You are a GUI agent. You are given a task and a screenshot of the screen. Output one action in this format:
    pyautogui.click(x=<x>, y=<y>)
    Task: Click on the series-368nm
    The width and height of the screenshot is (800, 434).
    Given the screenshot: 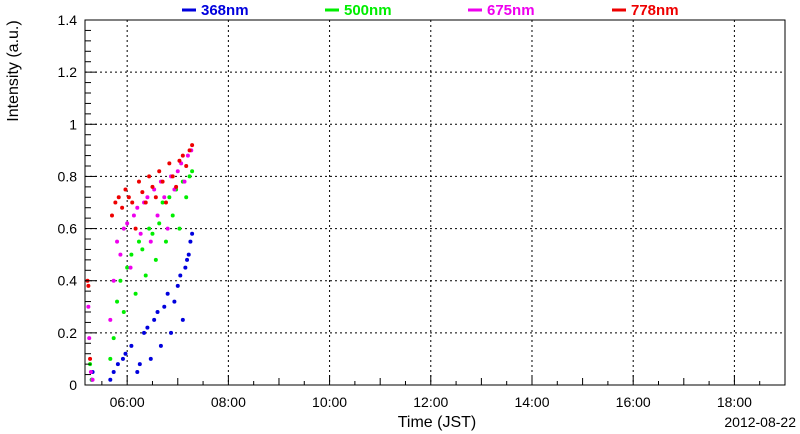 What is the action you would take?
    pyautogui.click(x=142, y=306)
    